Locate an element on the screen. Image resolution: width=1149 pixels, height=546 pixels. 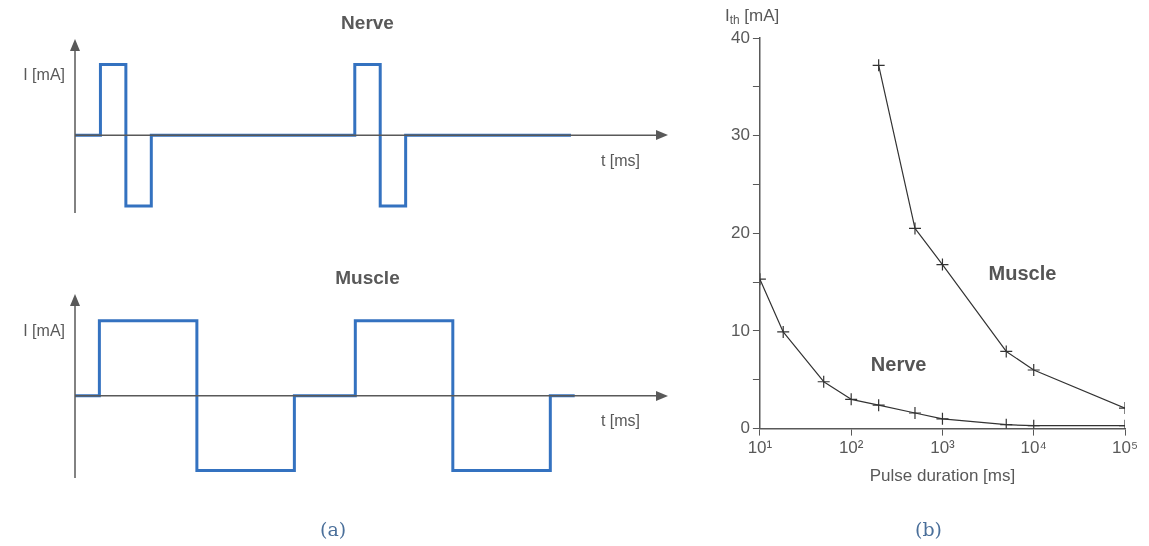
series-label: Muscle is located at coordinates (1022, 273).